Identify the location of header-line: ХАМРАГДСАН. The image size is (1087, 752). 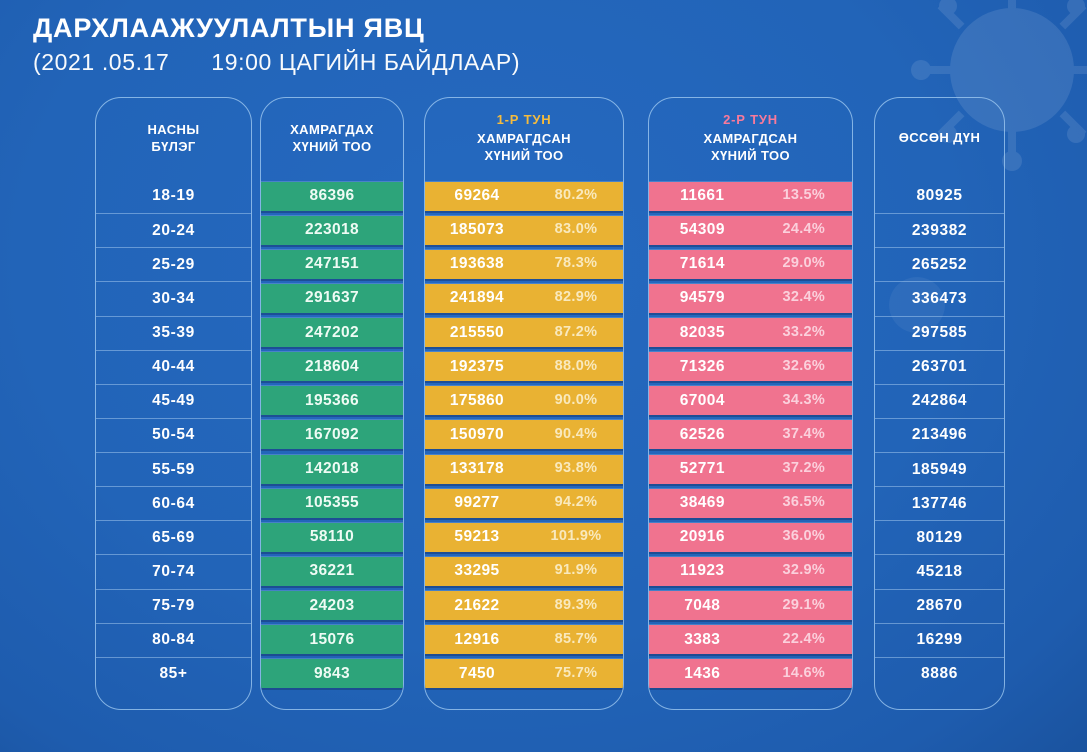
(524, 139).